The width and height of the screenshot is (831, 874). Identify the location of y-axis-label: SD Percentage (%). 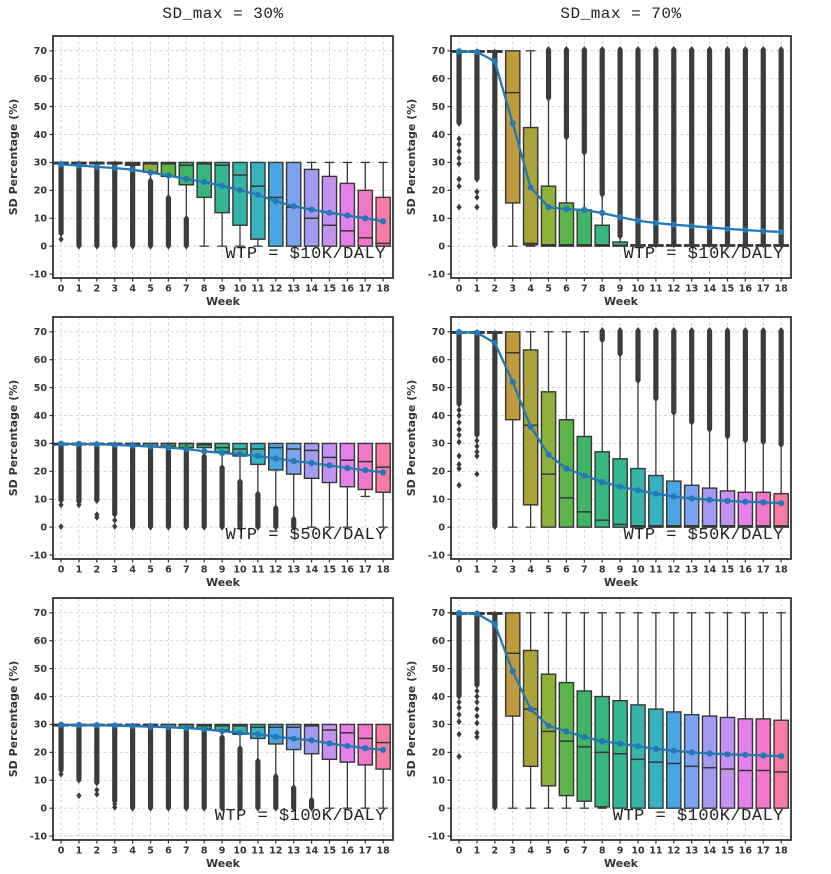
(411, 719).